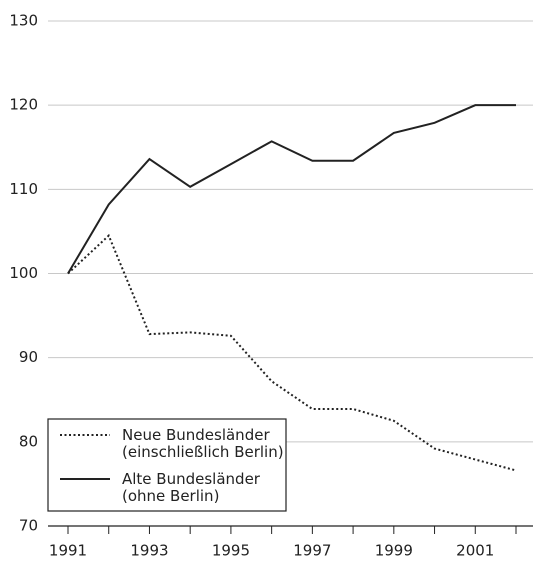  Describe the element at coordinates (28, 526) in the screenshot. I see `y-tick-label: 70` at that location.